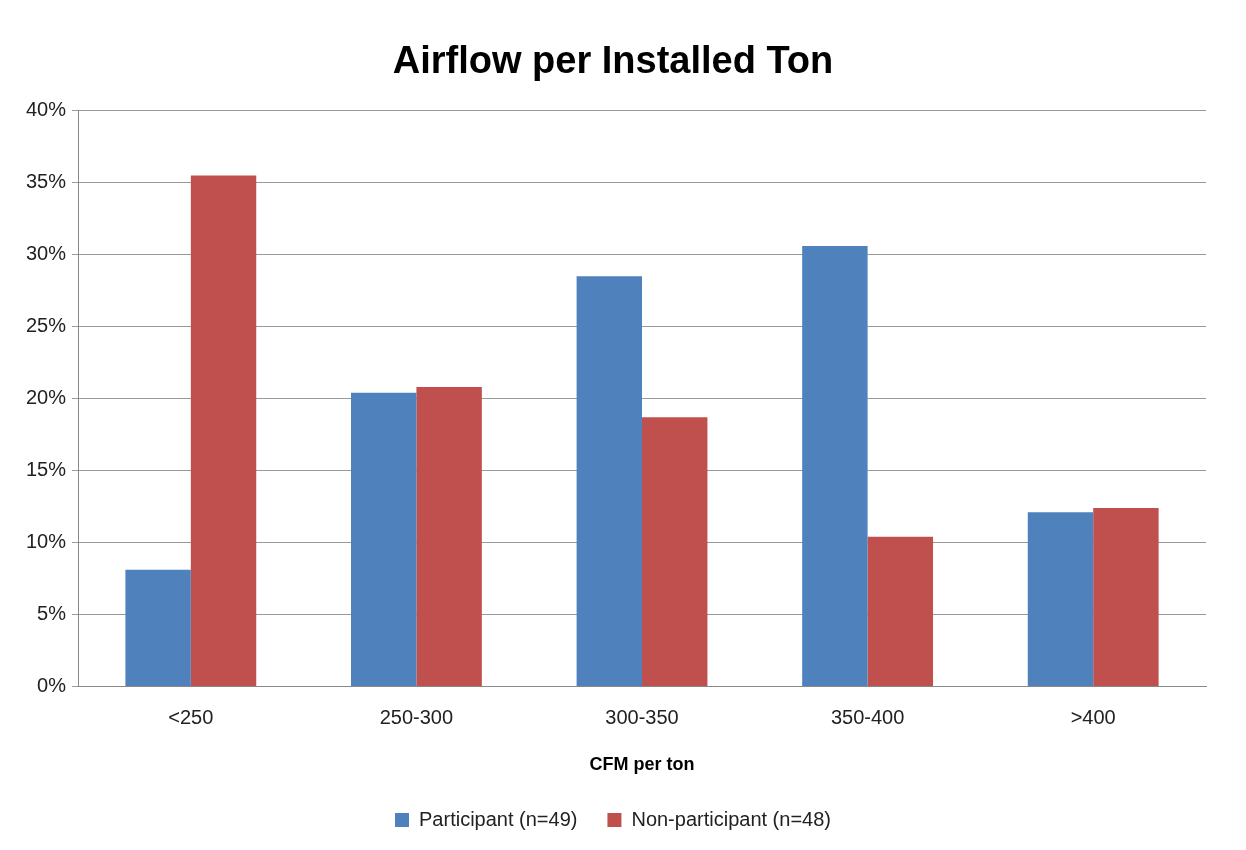  What do you see at coordinates (191, 716) in the screenshot?
I see `x-tick-label: <250` at bounding box center [191, 716].